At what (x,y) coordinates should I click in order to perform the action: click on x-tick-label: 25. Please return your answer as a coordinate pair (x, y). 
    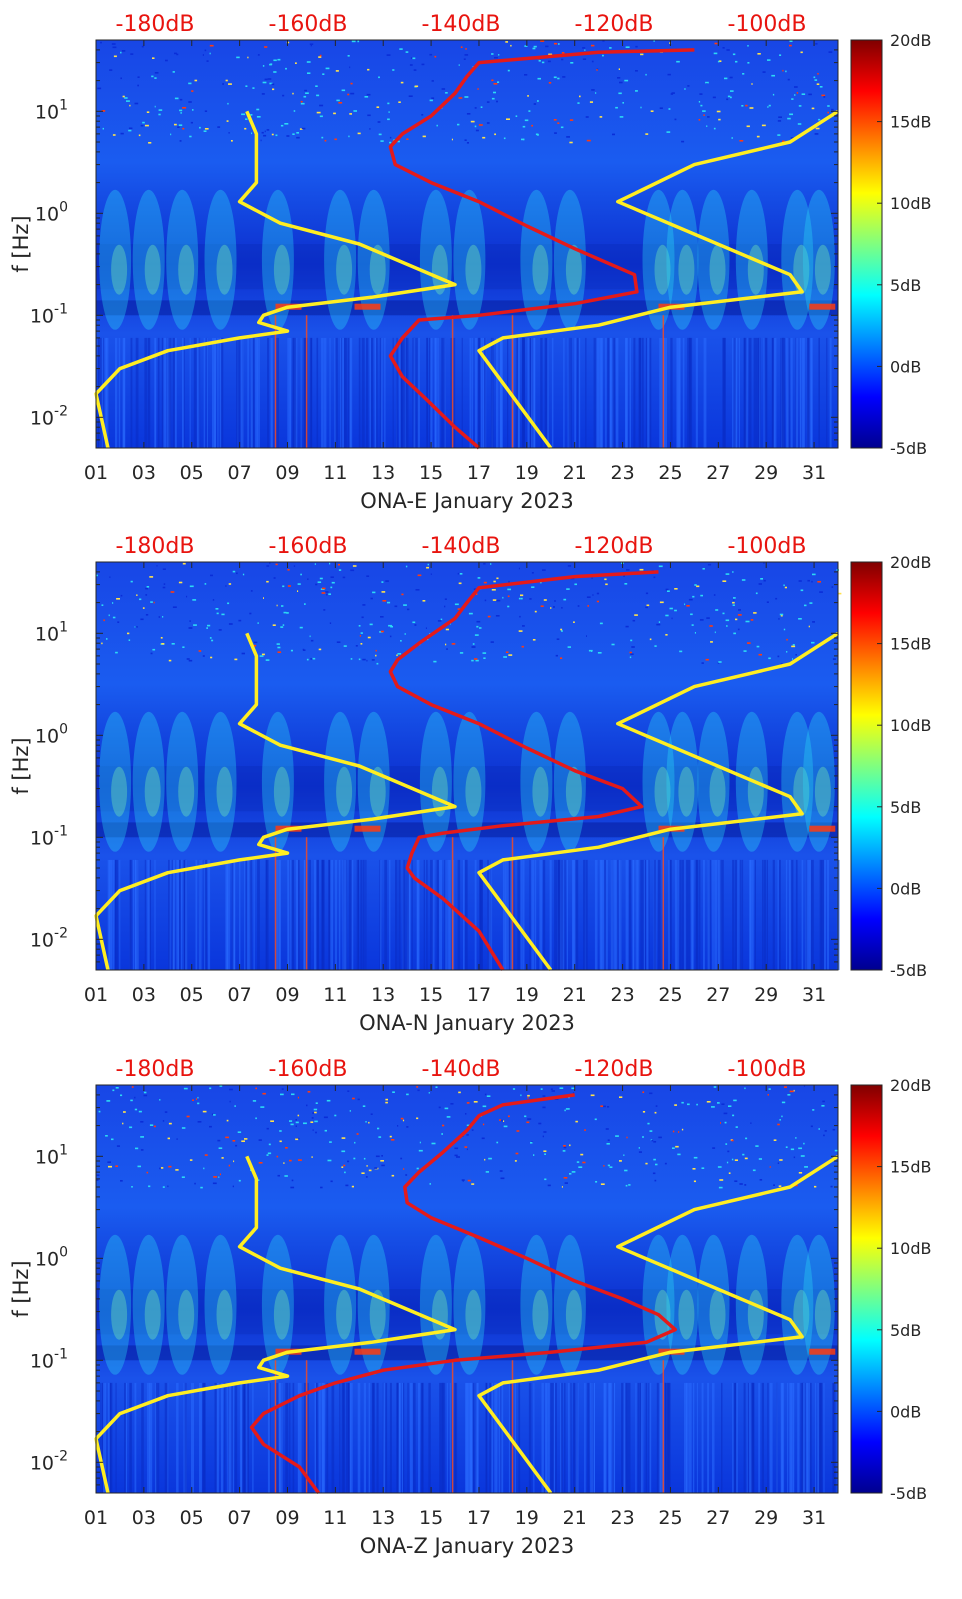
    Looking at the image, I should click on (670, 1518).